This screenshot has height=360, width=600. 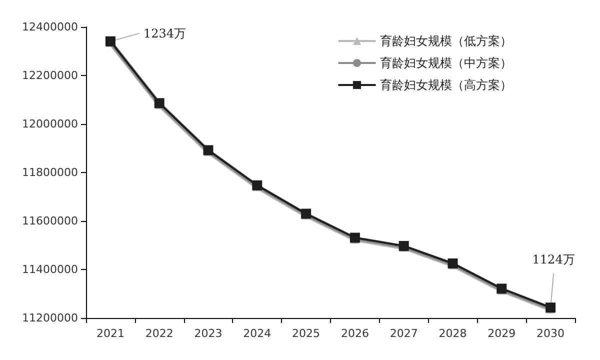 What do you see at coordinates (452, 333) in the screenshot?
I see `x-tick-label: 2028` at bounding box center [452, 333].